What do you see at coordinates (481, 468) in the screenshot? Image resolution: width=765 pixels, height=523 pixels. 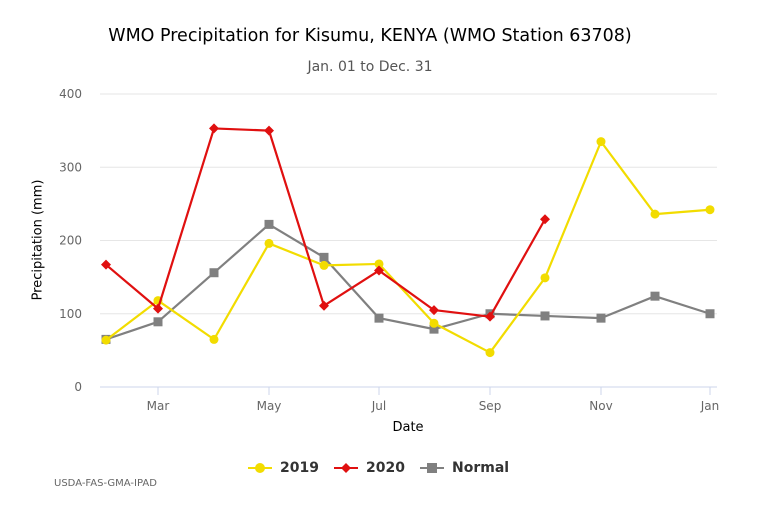 I see `legend-label: Normal` at bounding box center [481, 468].